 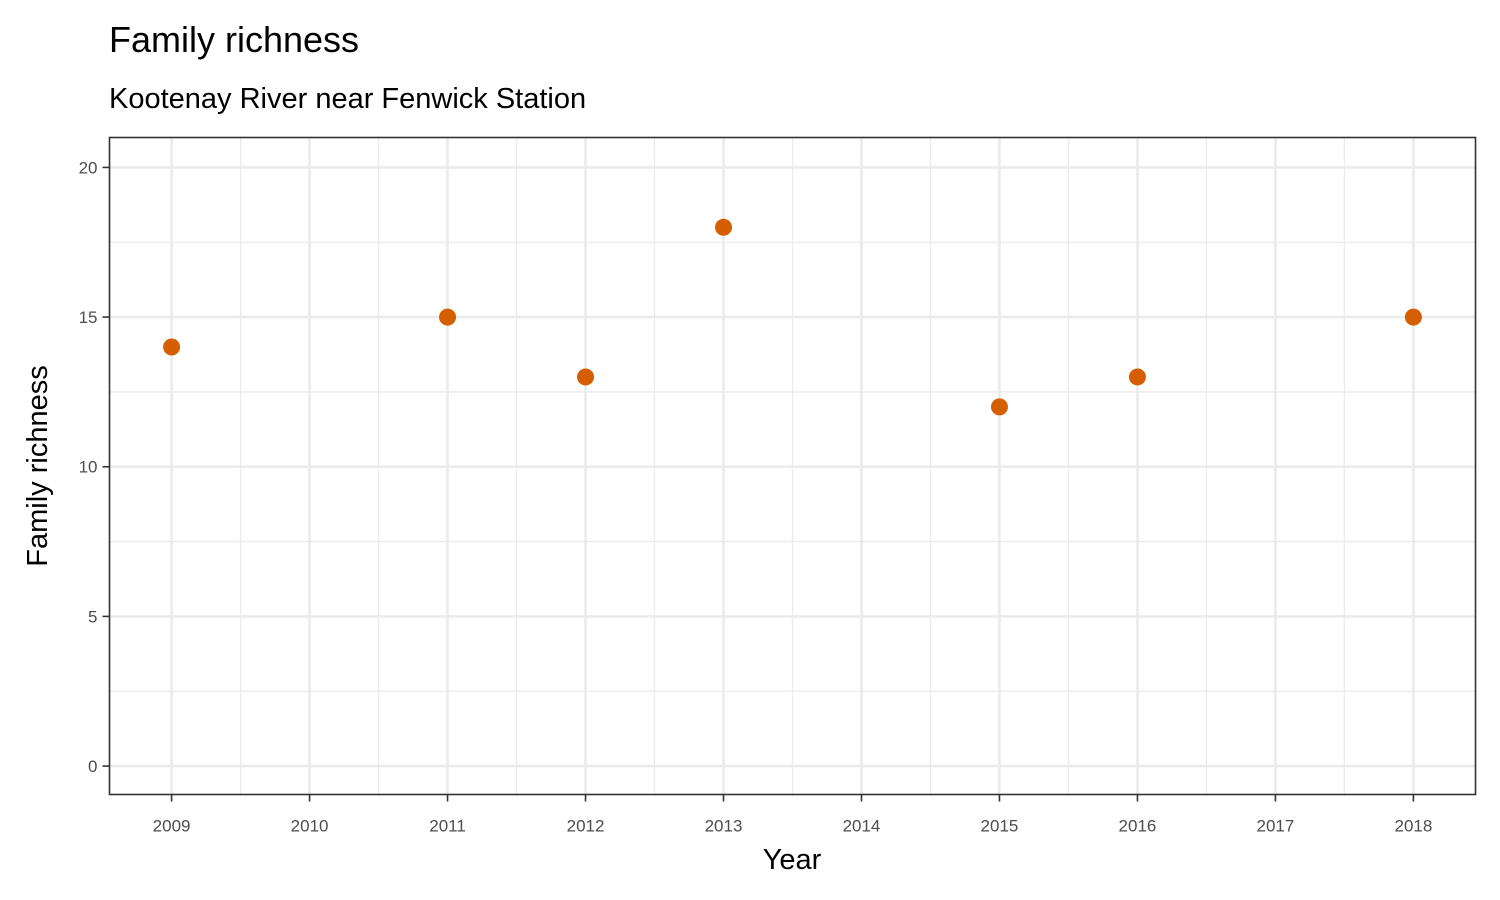 I want to click on x-tick-label: 2018, so click(x=1413, y=826).